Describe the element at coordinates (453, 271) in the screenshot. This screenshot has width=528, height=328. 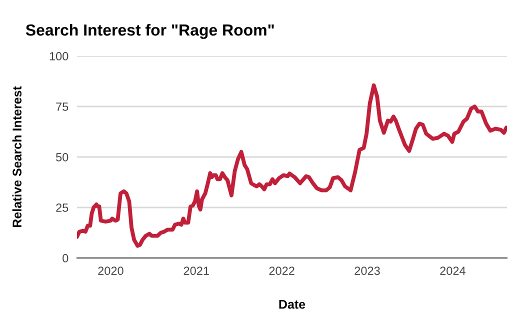
I see `x-tick-label: 2024` at that location.